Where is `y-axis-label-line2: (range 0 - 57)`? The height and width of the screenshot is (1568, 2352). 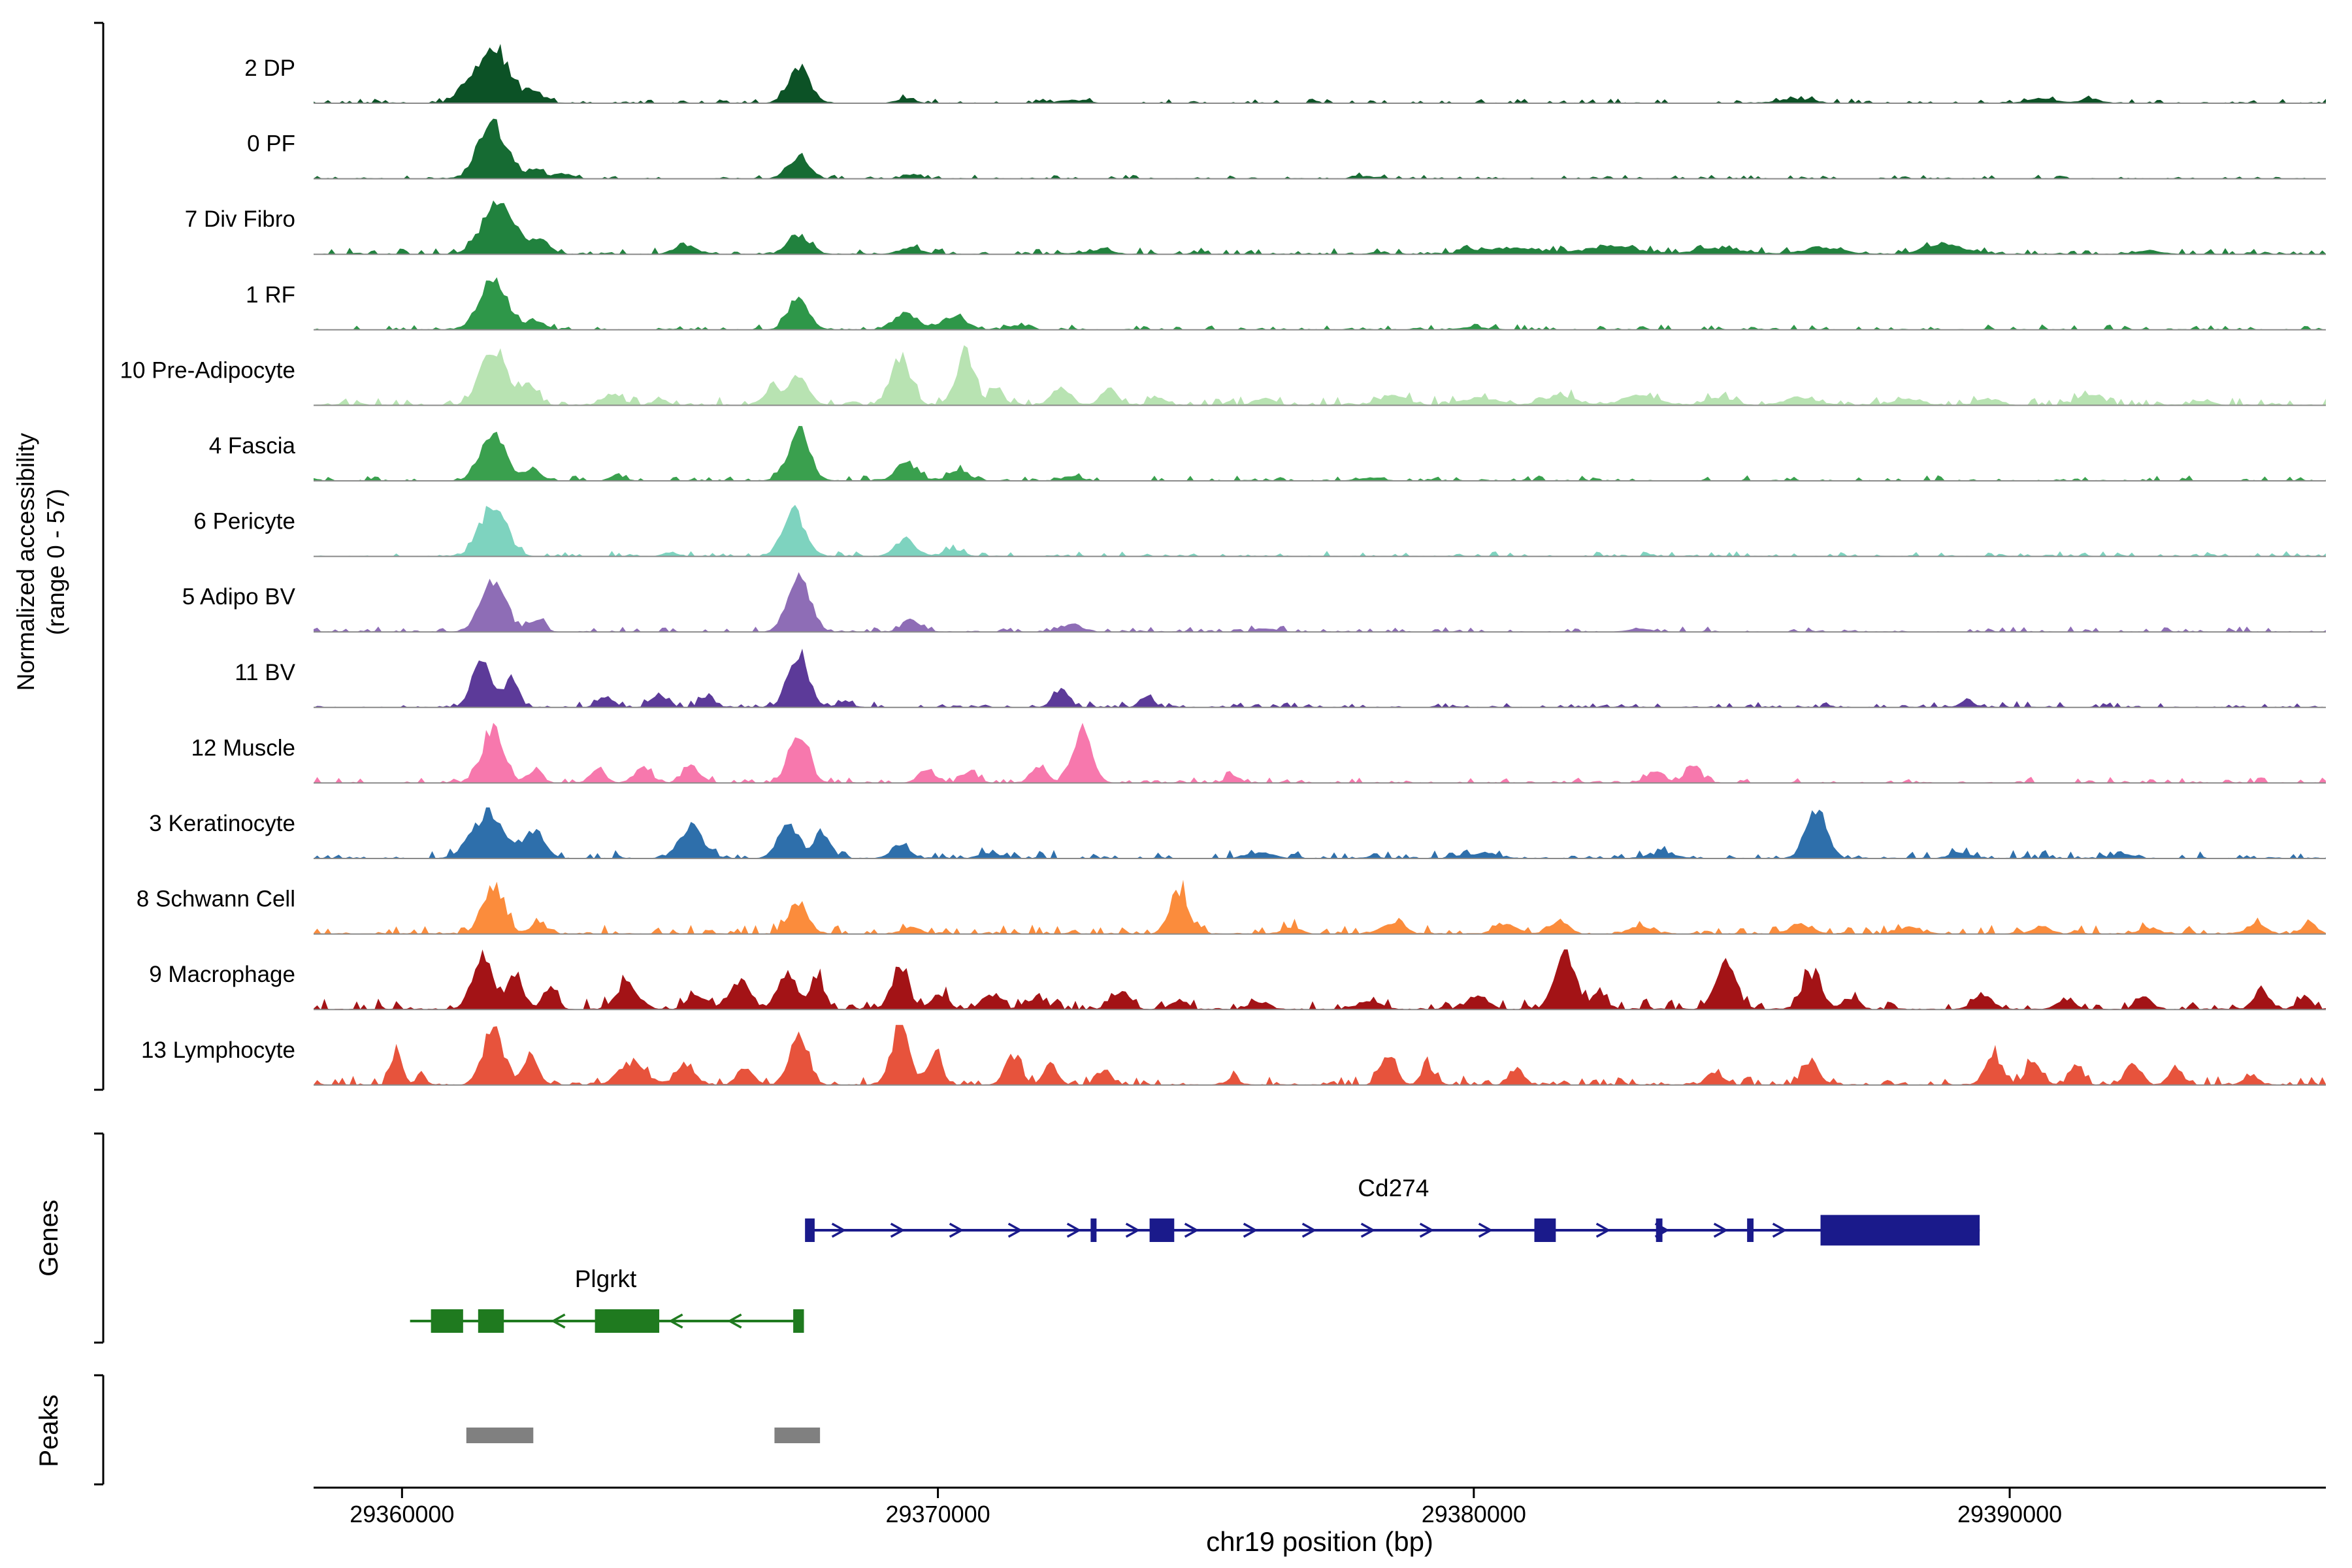
y-axis-label-line2: (range 0 - 57) is located at coordinates (55, 562).